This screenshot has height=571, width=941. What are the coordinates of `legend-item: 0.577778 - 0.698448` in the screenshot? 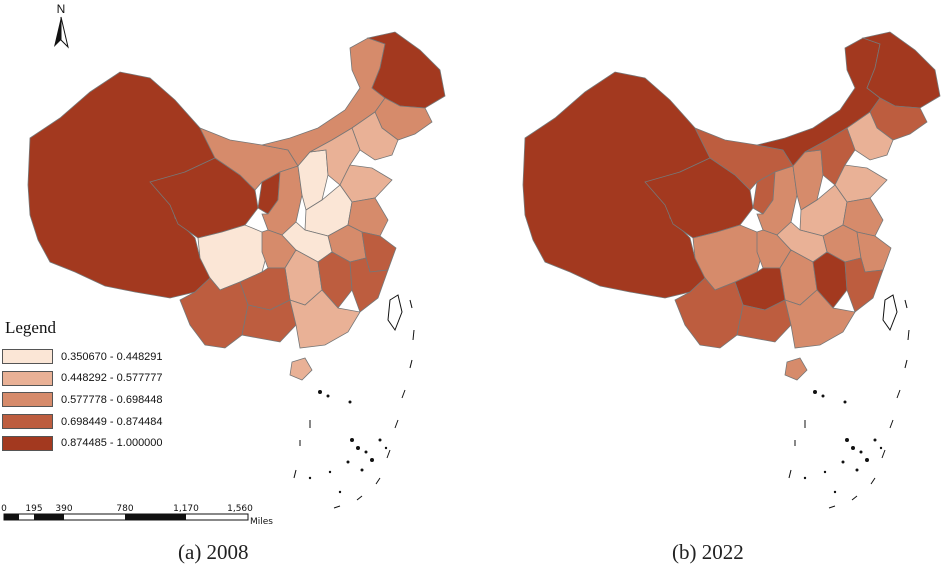 It's located at (97, 400).